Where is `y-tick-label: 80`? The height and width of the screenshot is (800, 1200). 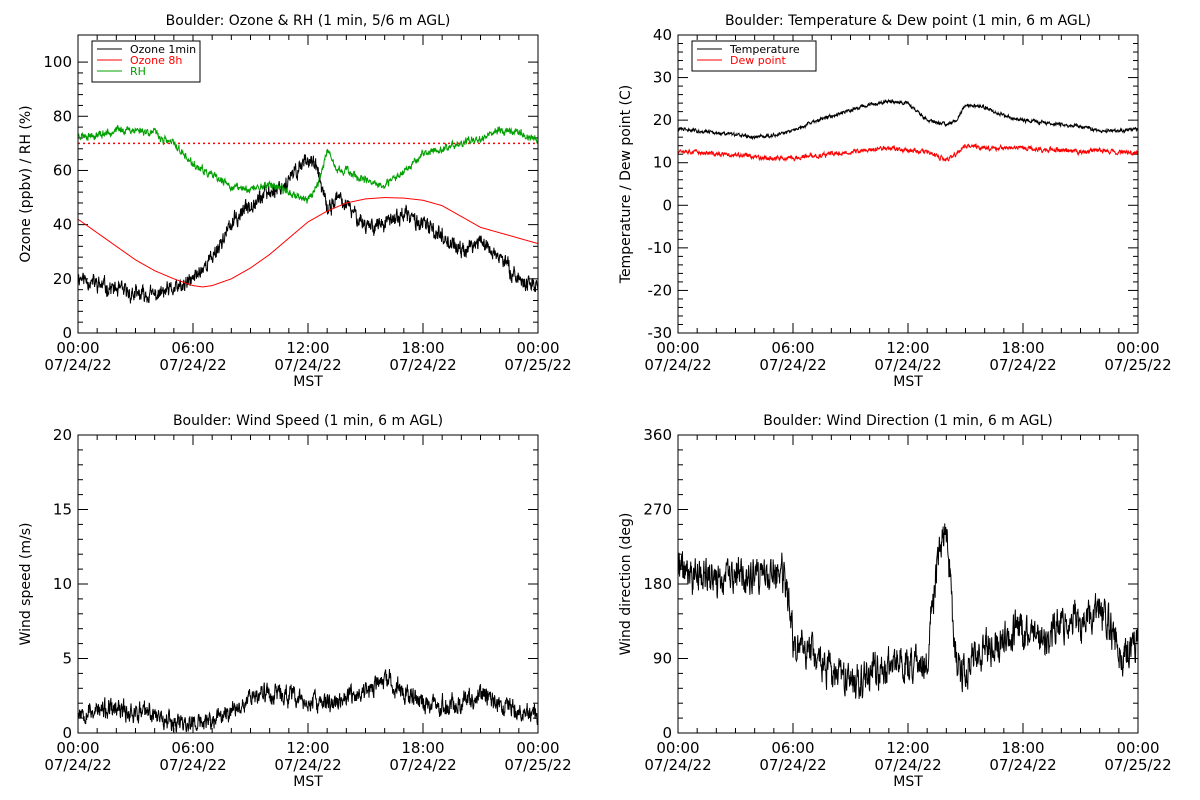 y-tick-label: 80 is located at coordinates (62, 116).